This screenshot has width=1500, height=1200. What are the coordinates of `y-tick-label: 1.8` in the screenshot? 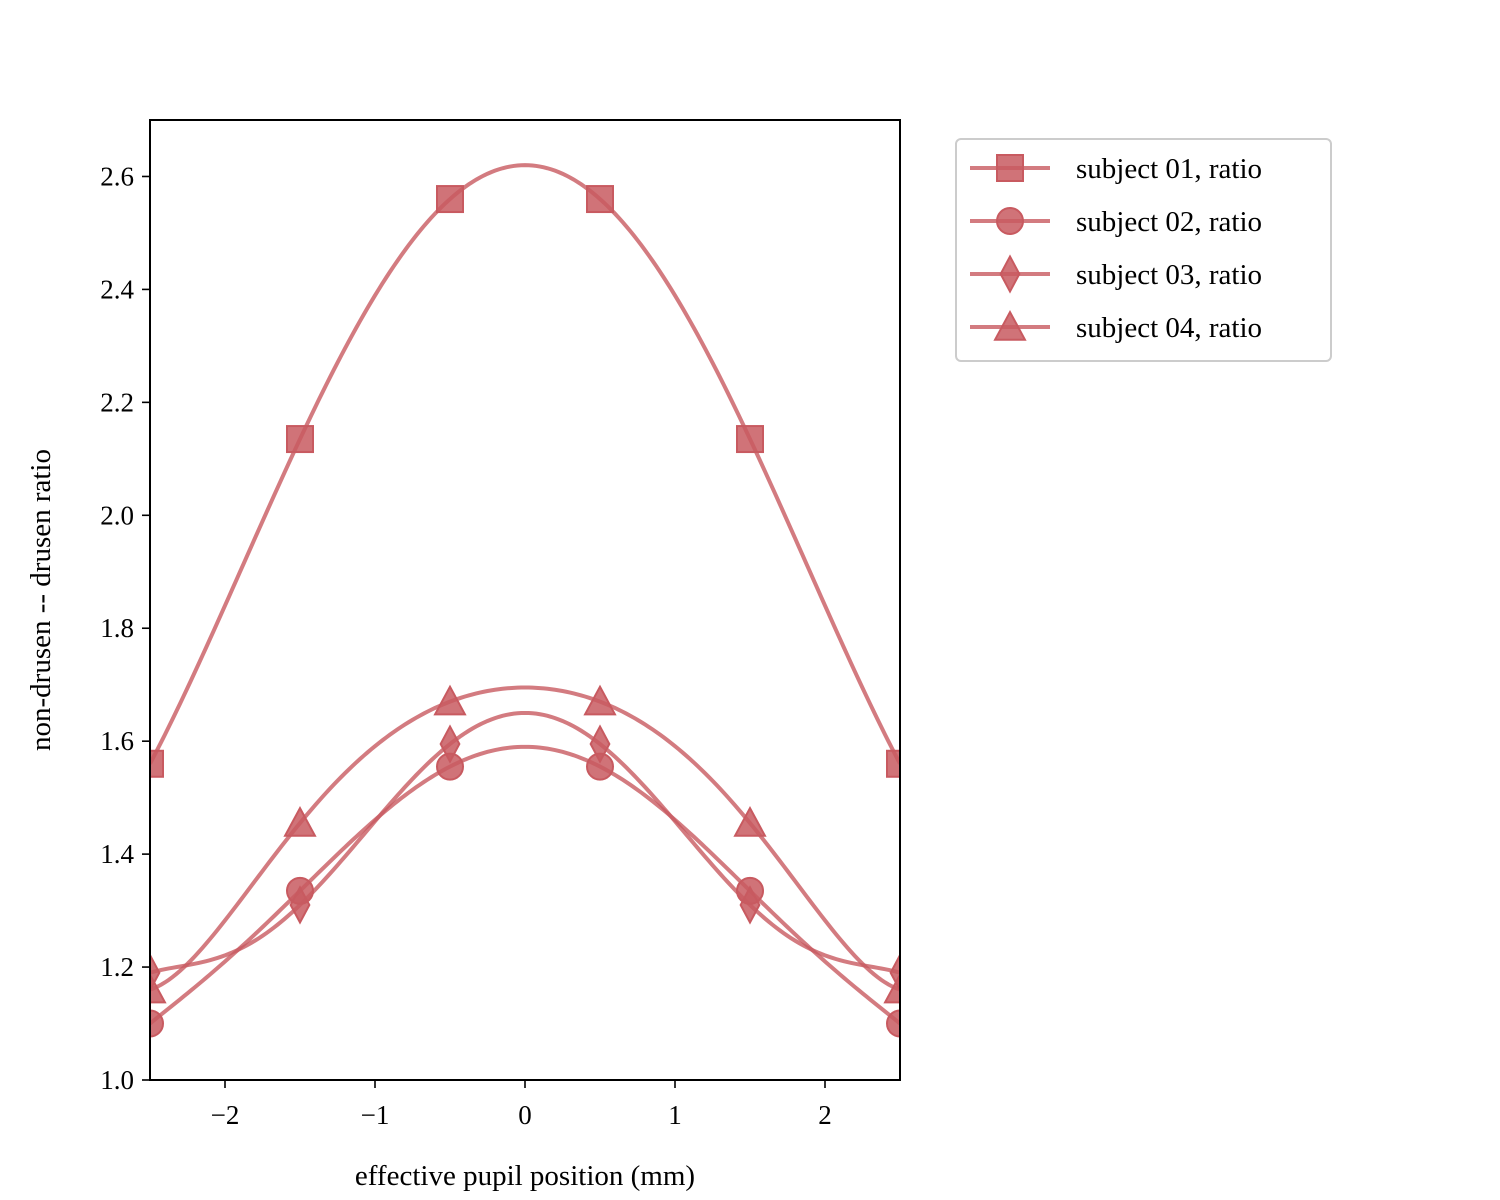 It's located at (117, 628).